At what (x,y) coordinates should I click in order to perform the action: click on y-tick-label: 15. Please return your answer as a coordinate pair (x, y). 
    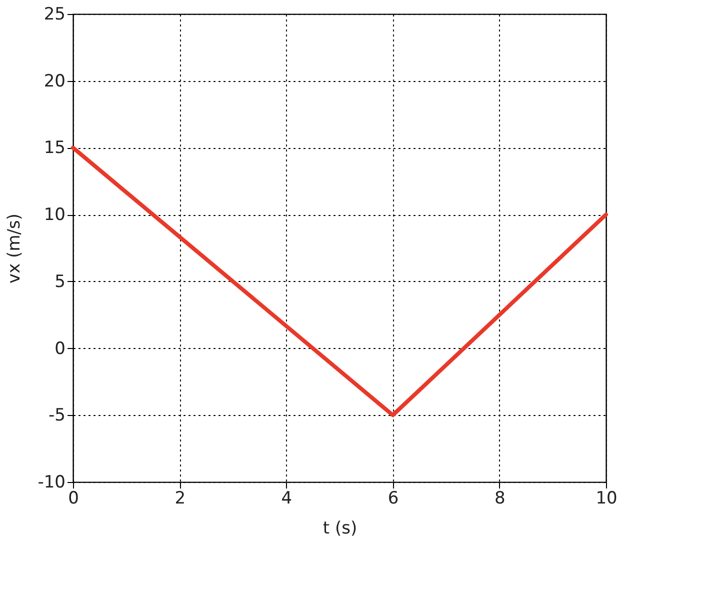
    Looking at the image, I should click on (55, 148).